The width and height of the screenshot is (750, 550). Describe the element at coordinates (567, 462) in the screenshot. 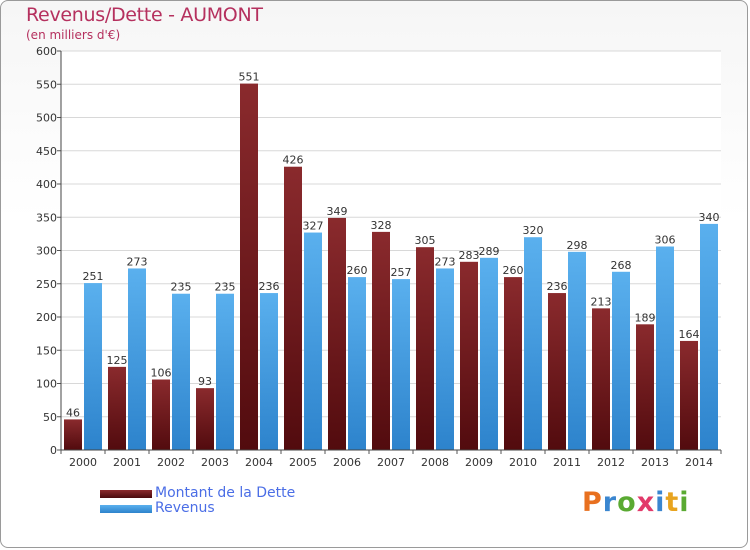

I see `x-tick-label: 2011` at that location.